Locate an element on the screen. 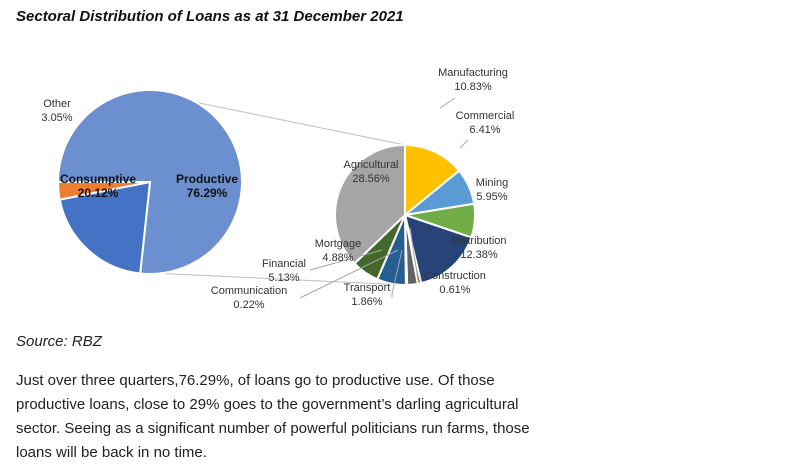 Image resolution: width=799 pixels, height=470 pixels. label-construction: Construction 0.61% is located at coordinates (455, 283).